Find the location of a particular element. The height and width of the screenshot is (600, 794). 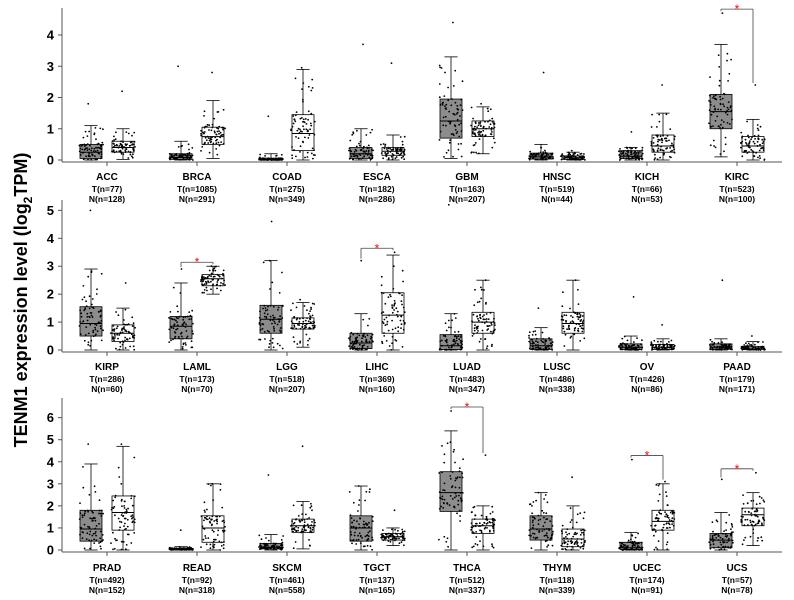

y-tick-label: 3 is located at coordinates (50, 66).